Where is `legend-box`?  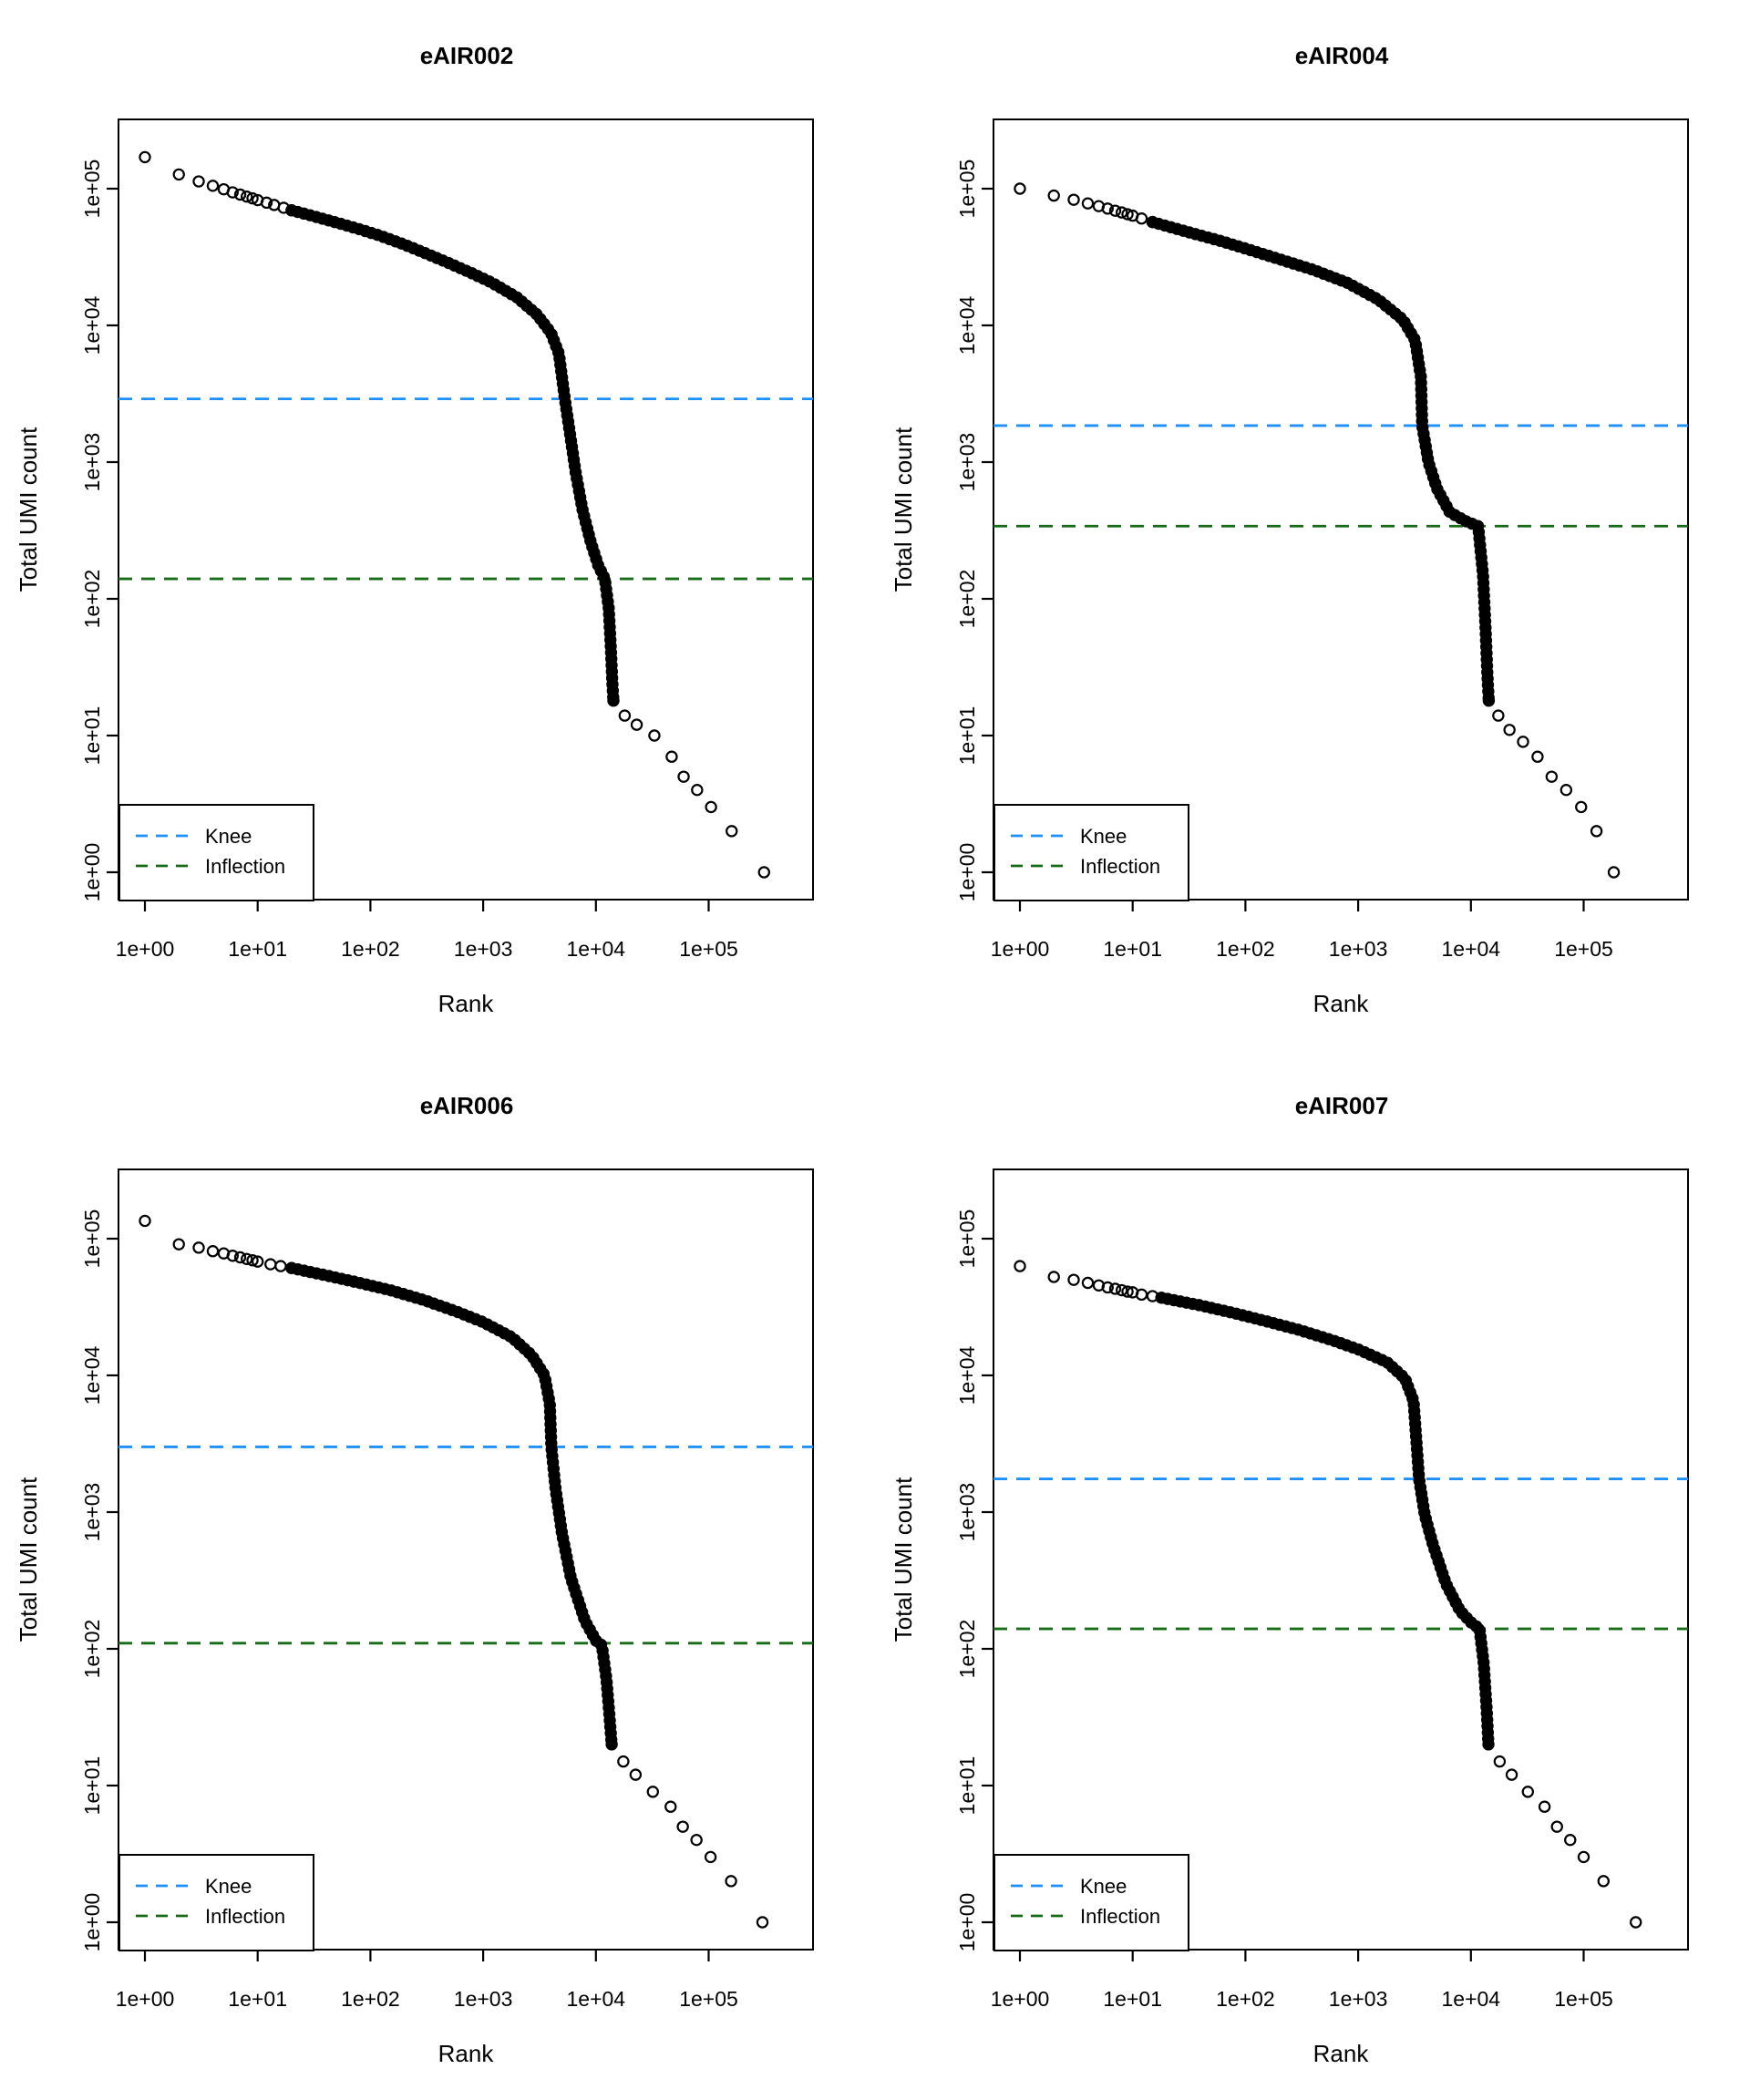 legend-box is located at coordinates (216, 853).